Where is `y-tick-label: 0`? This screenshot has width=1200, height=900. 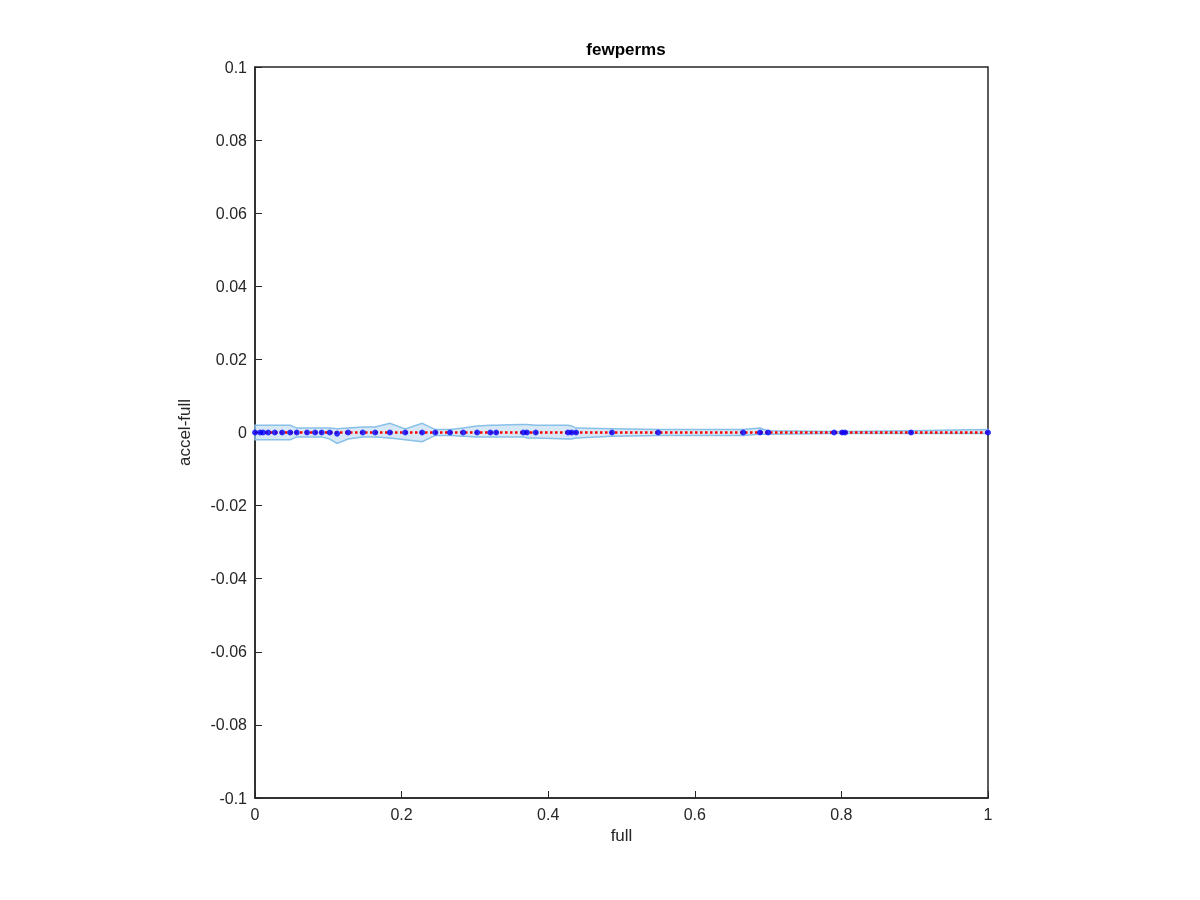
y-tick-label: 0 is located at coordinates (243, 432).